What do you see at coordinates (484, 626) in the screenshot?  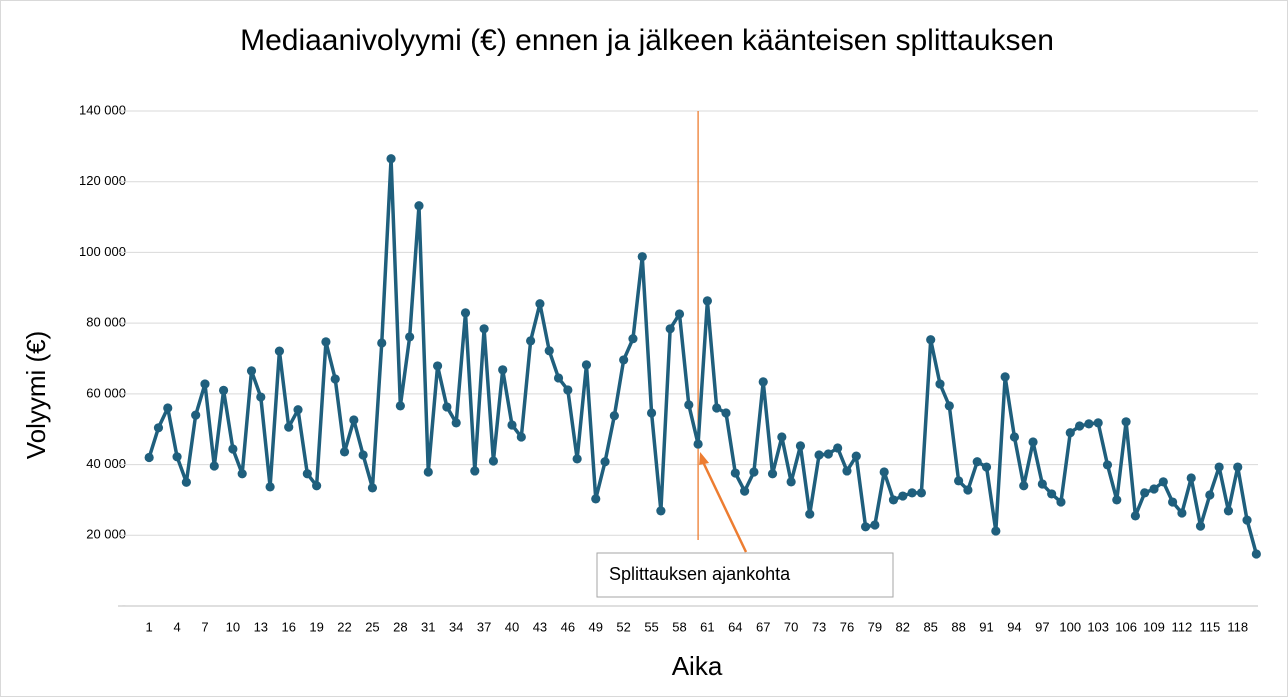 I see `x-tick-label: 37` at bounding box center [484, 626].